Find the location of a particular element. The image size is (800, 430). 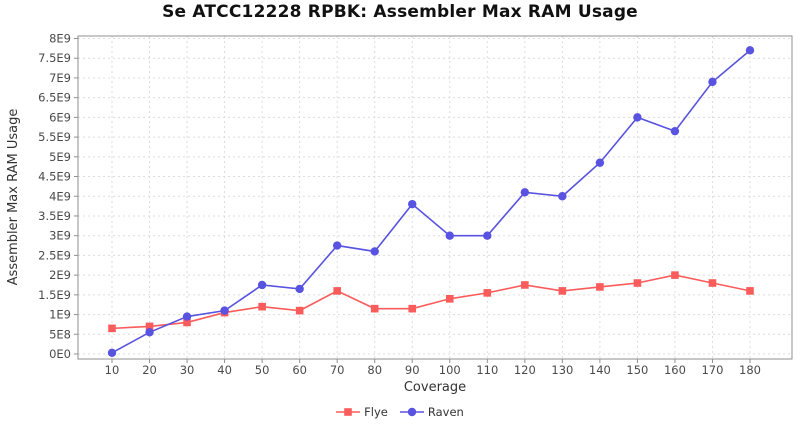

y-tick-label: 6.5E9 is located at coordinates (54, 98).